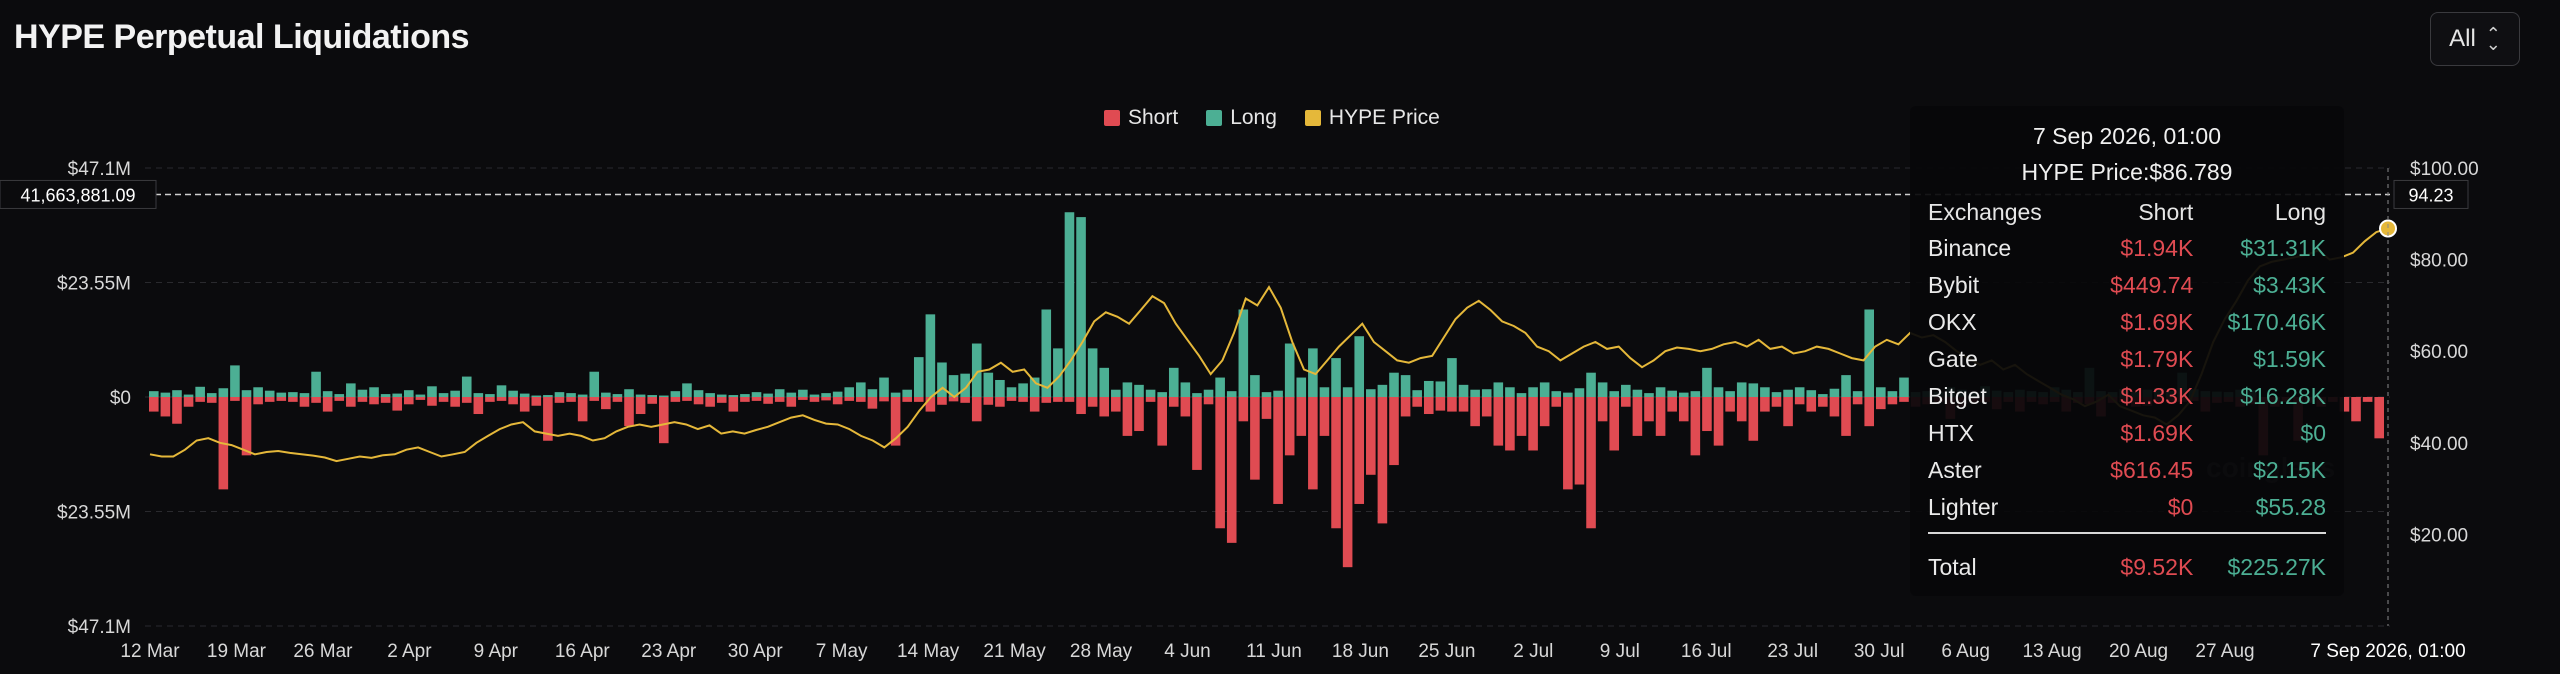 The height and width of the screenshot is (674, 2560). What do you see at coordinates (2313, 433) in the screenshot?
I see `tooltip-cell-long: $0` at bounding box center [2313, 433].